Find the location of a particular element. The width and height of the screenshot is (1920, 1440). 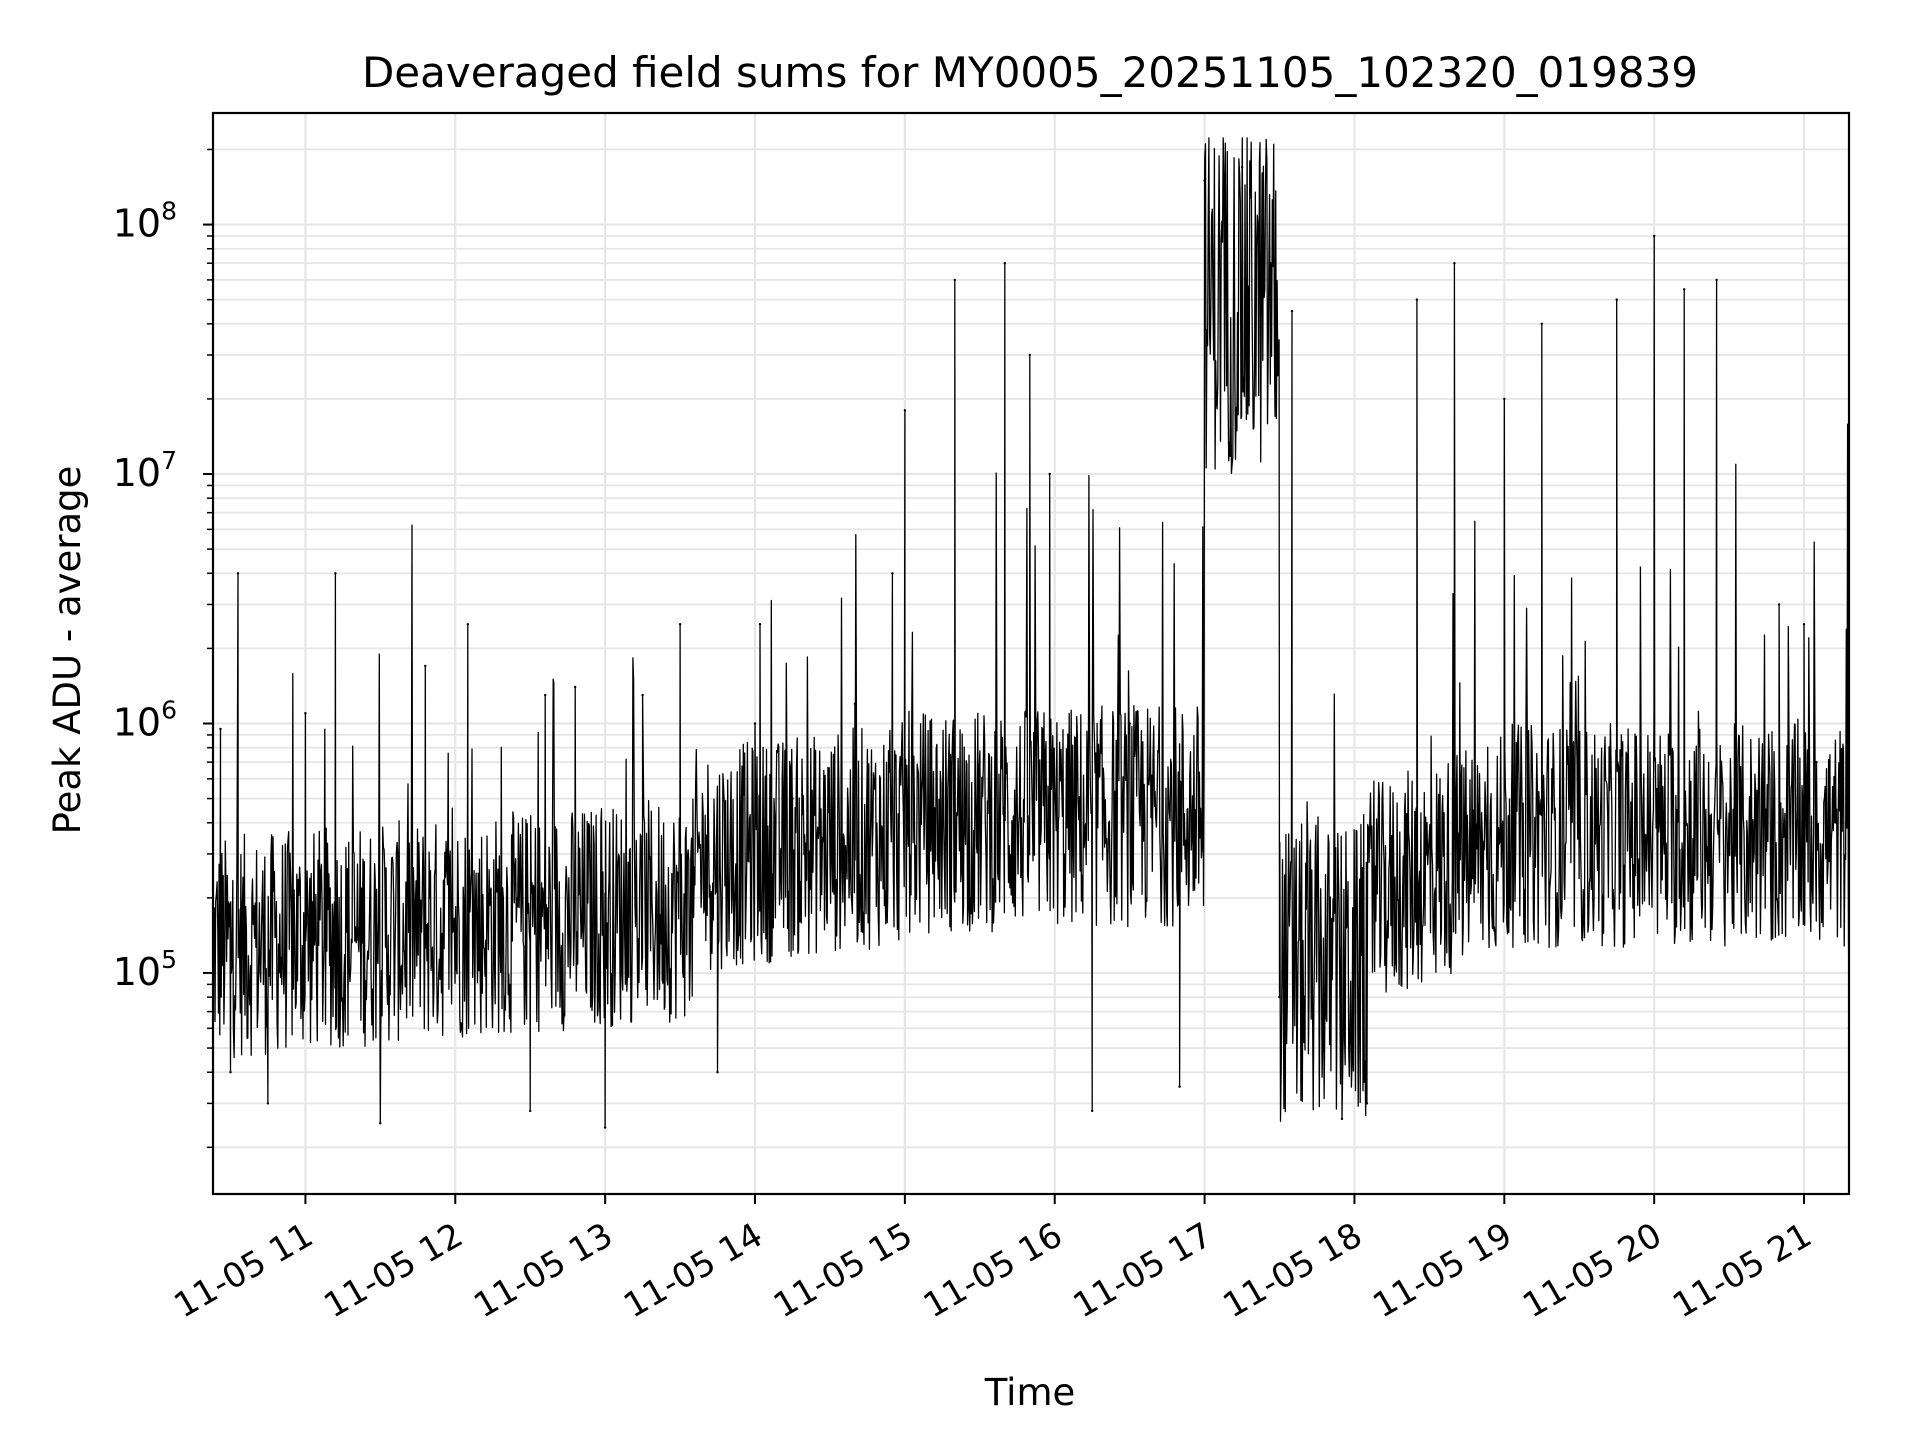

y-axis-label: Peak ADU - average is located at coordinates (67, 650).